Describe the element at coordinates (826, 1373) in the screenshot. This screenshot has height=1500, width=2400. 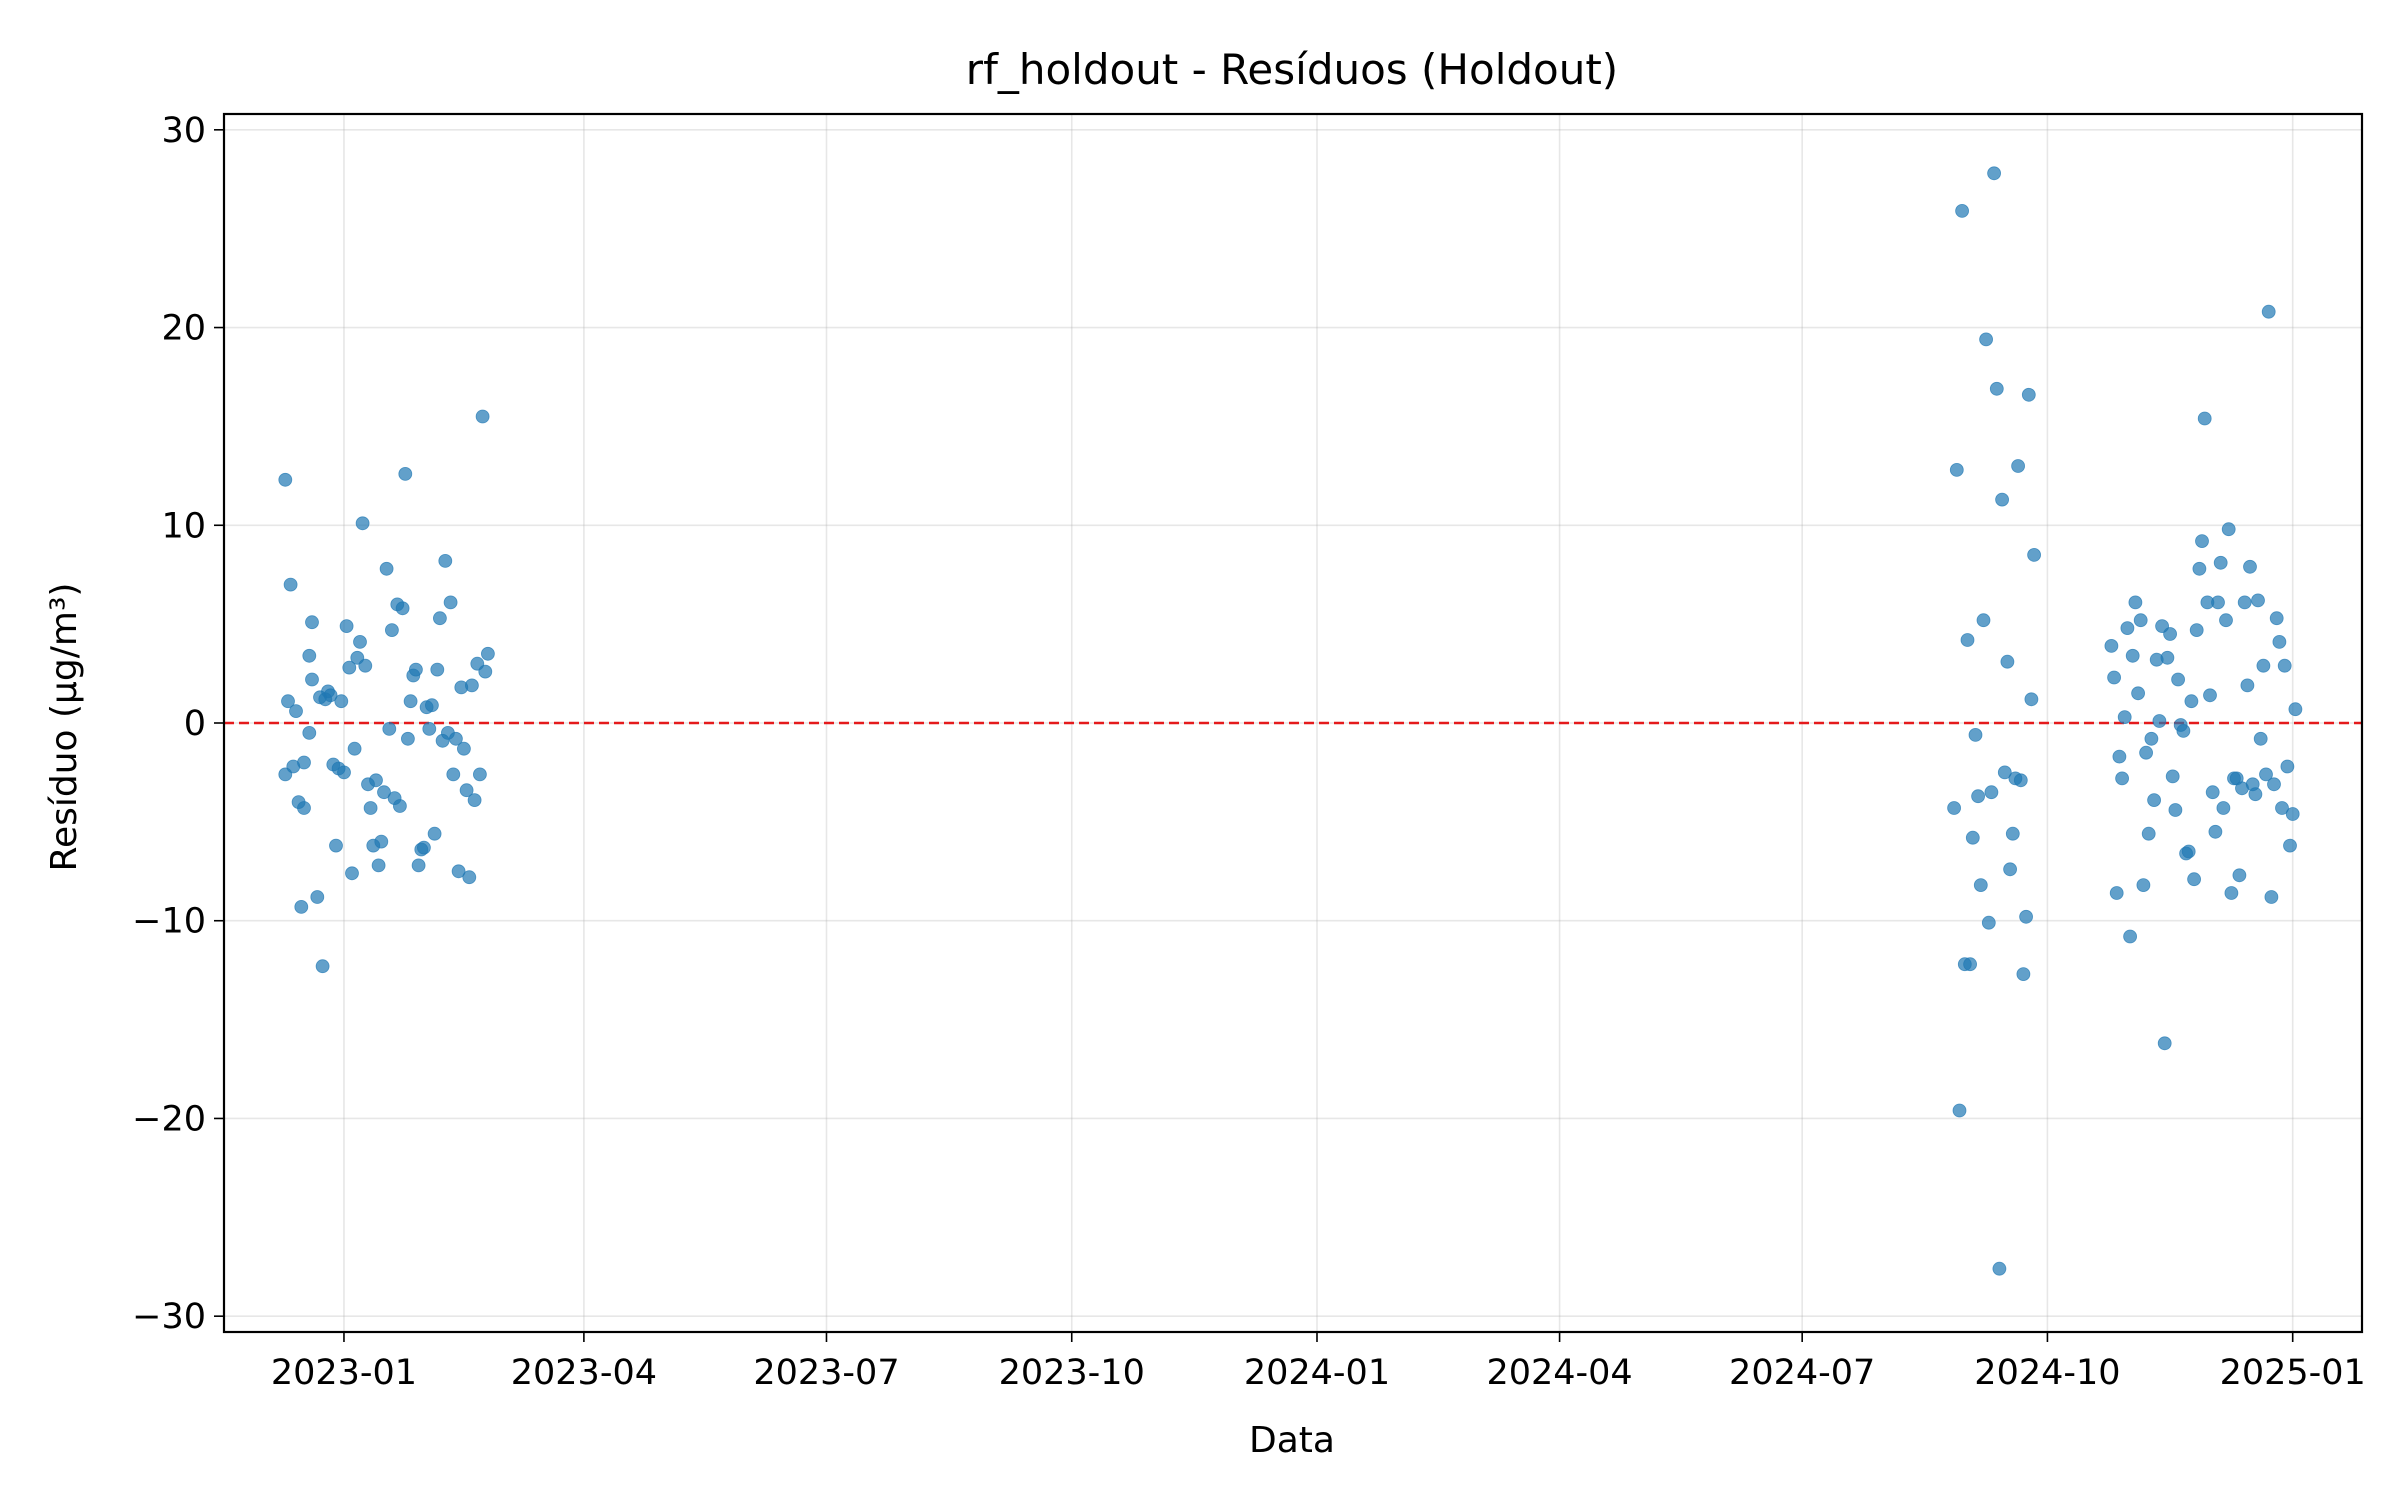
I see `x-tick-label: 2023-07` at that location.